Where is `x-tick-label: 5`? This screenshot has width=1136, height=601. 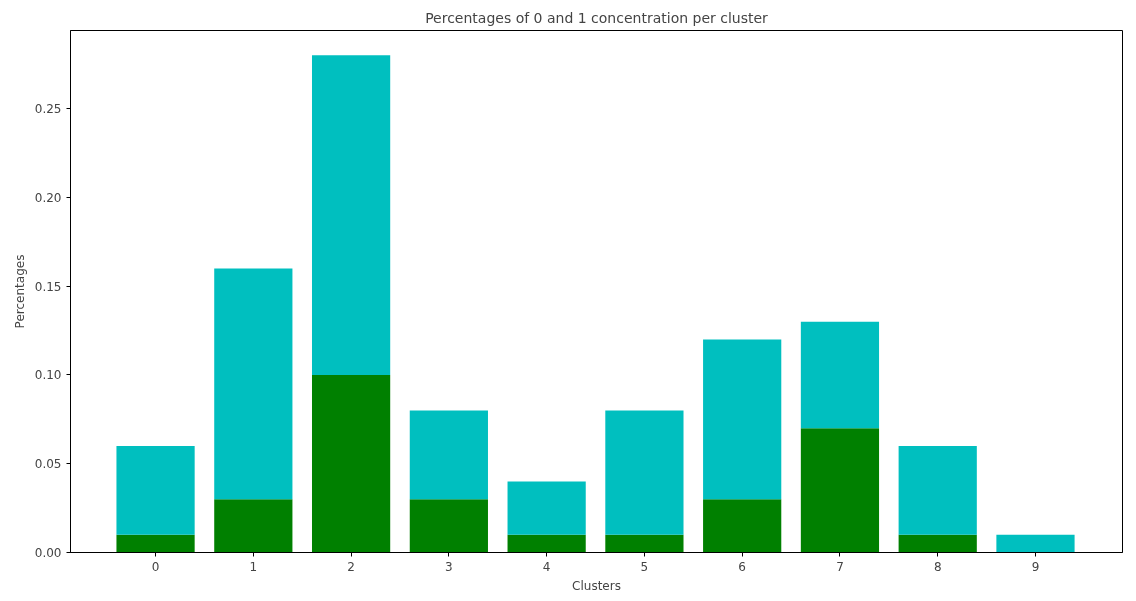
x-tick-label: 5 is located at coordinates (644, 566).